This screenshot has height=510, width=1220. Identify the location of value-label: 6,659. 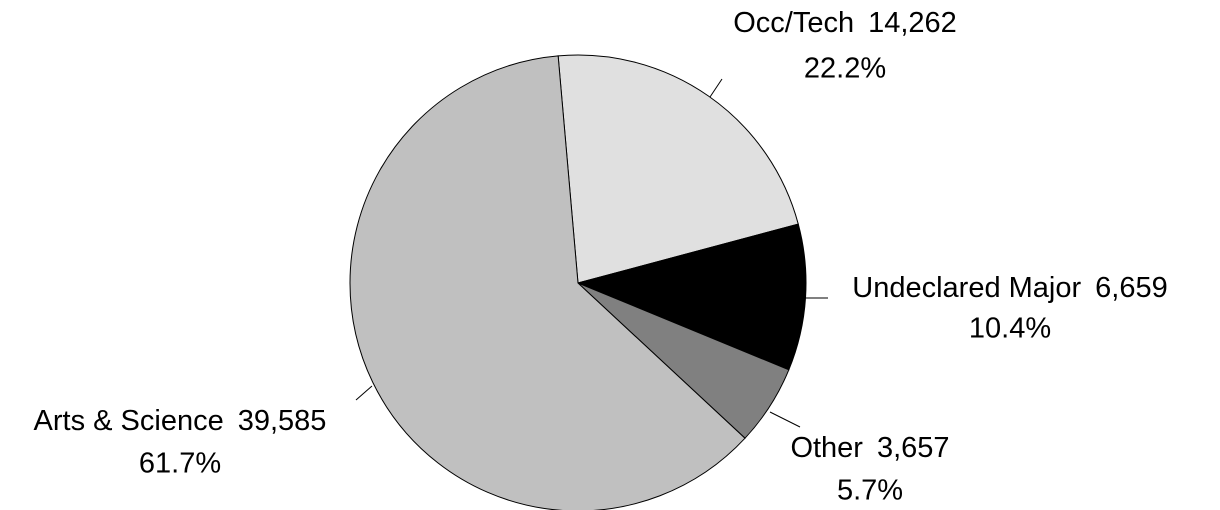
(1131, 288).